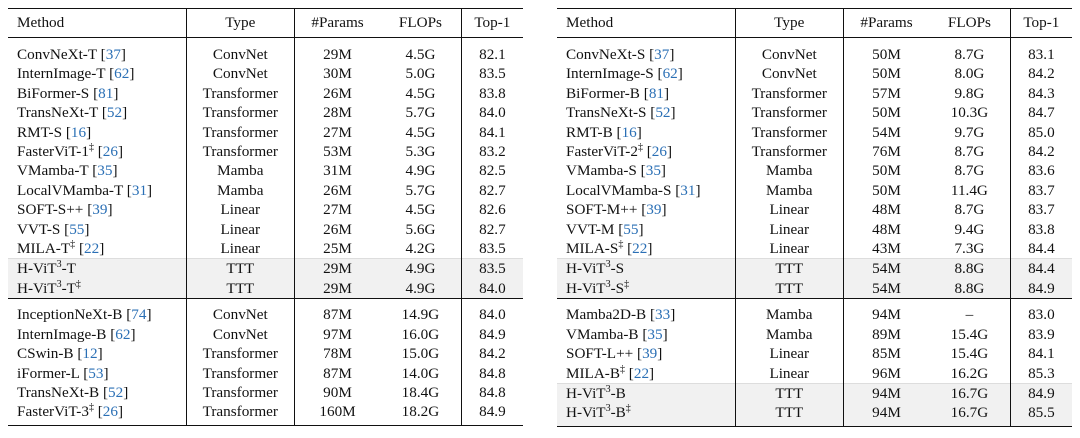 This screenshot has height=438, width=1080. I want to click on table-row: MILA-B‡ [22] Linear 96M 16.2G 85.3, so click(814, 373).